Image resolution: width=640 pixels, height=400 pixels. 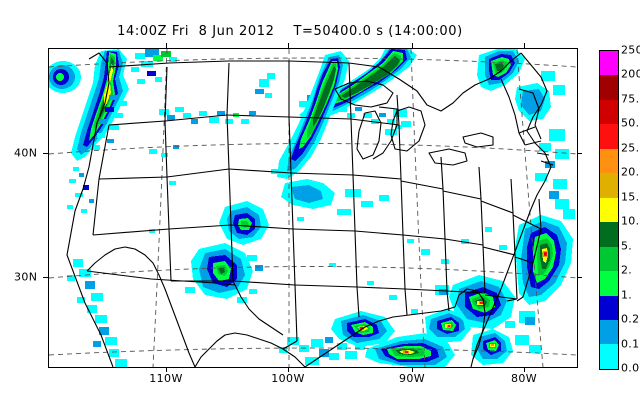 I want to click on colorbar-label-8: 5., so click(x=627, y=246).